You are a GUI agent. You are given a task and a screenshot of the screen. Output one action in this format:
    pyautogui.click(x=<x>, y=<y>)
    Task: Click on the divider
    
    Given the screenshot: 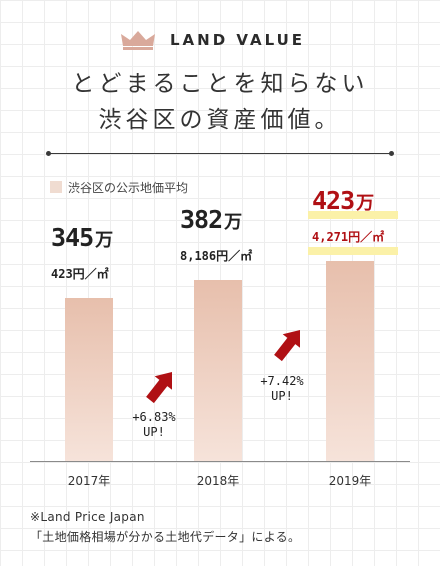 What is the action you would take?
    pyautogui.click(x=220, y=153)
    